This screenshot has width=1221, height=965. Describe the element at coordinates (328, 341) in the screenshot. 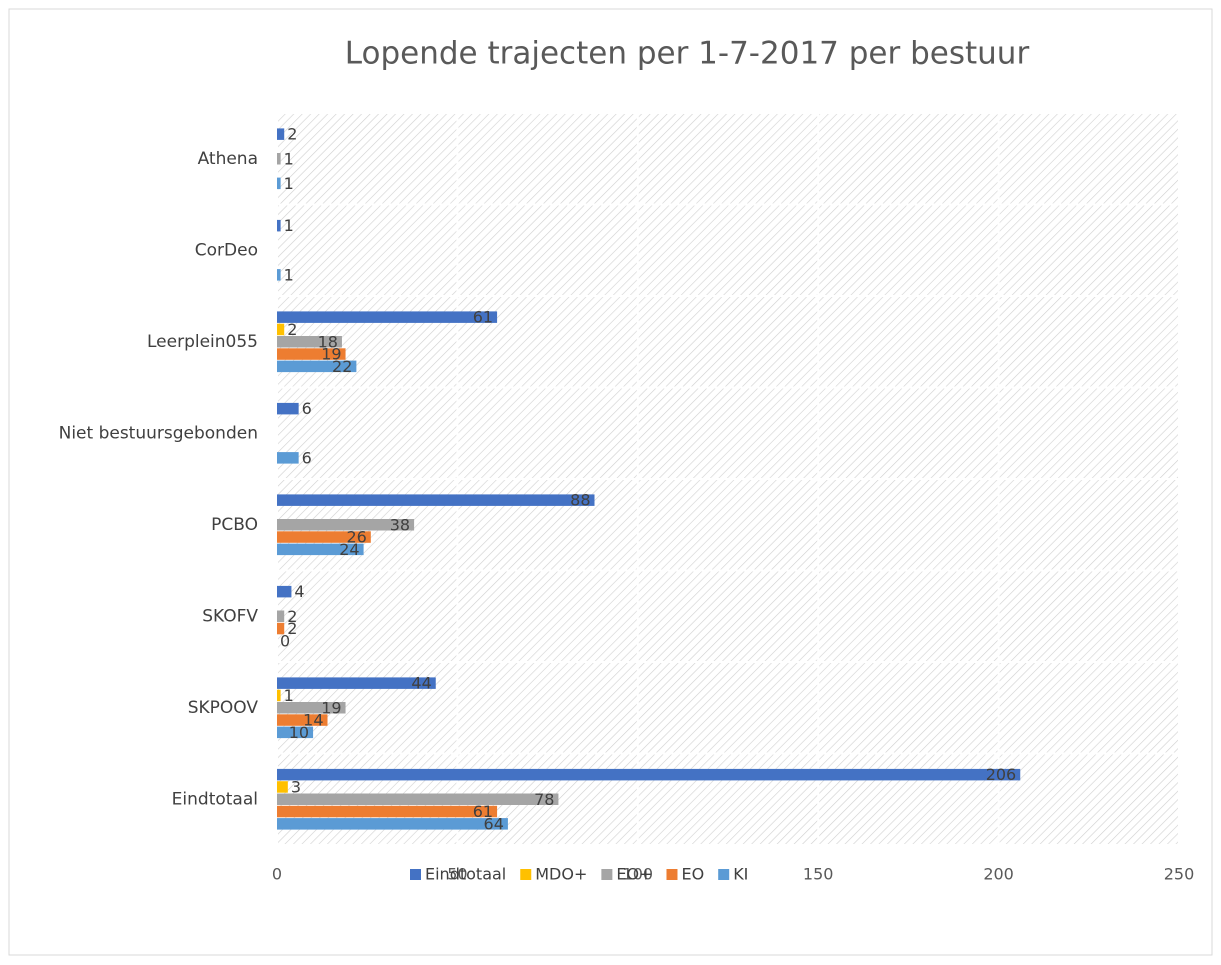

I see `data-label: 18` at that location.